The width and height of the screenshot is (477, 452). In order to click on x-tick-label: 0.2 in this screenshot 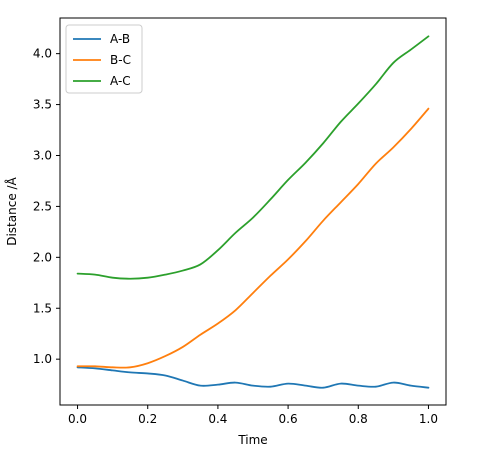, I will do `click(147, 419)`.